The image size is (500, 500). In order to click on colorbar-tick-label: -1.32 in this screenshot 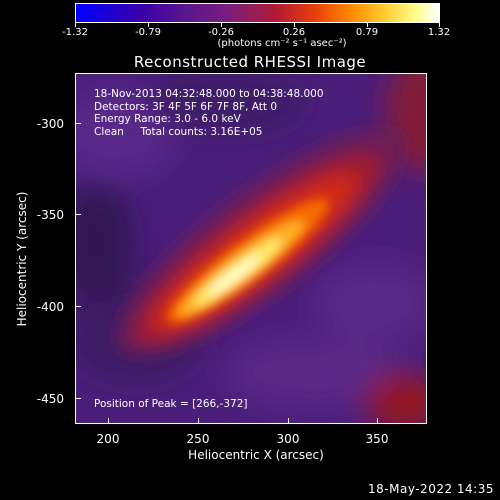, I will do `click(75, 32)`.